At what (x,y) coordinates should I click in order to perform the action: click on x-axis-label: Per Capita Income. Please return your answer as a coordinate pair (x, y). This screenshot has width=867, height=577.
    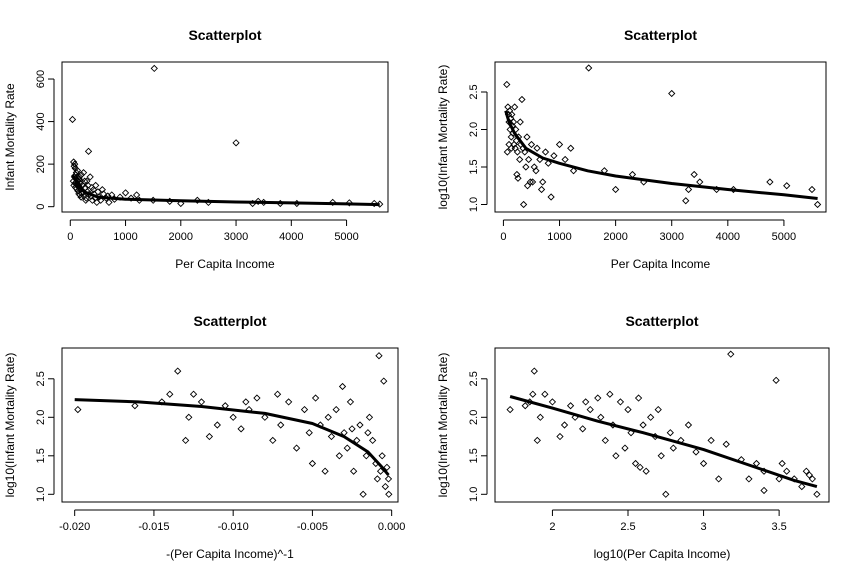
    Looking at the image, I should click on (225, 264).